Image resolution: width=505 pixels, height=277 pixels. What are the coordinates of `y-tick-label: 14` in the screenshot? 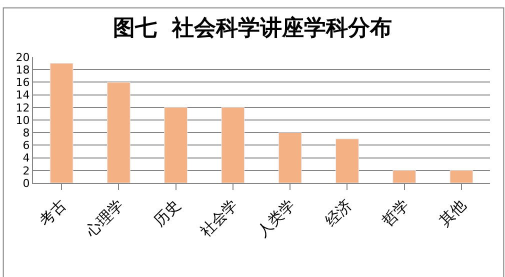 It's located at (23, 95).